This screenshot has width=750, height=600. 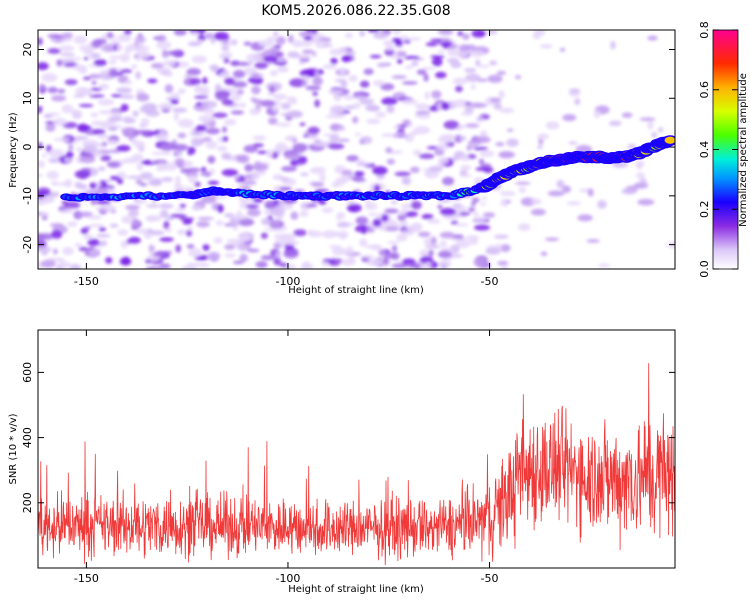 I want to click on snr-y-tick-label: 400, so click(x=27, y=437).